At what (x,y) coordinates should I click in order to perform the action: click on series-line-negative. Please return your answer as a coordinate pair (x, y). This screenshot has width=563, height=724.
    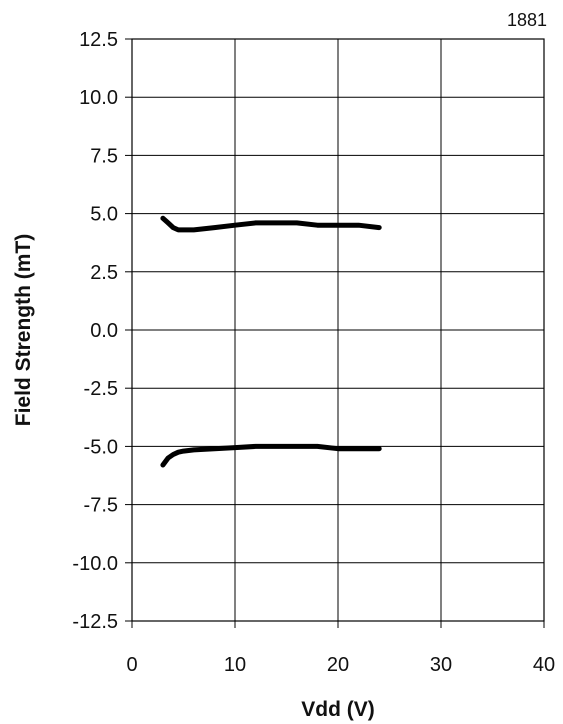
    Looking at the image, I should click on (271, 455).